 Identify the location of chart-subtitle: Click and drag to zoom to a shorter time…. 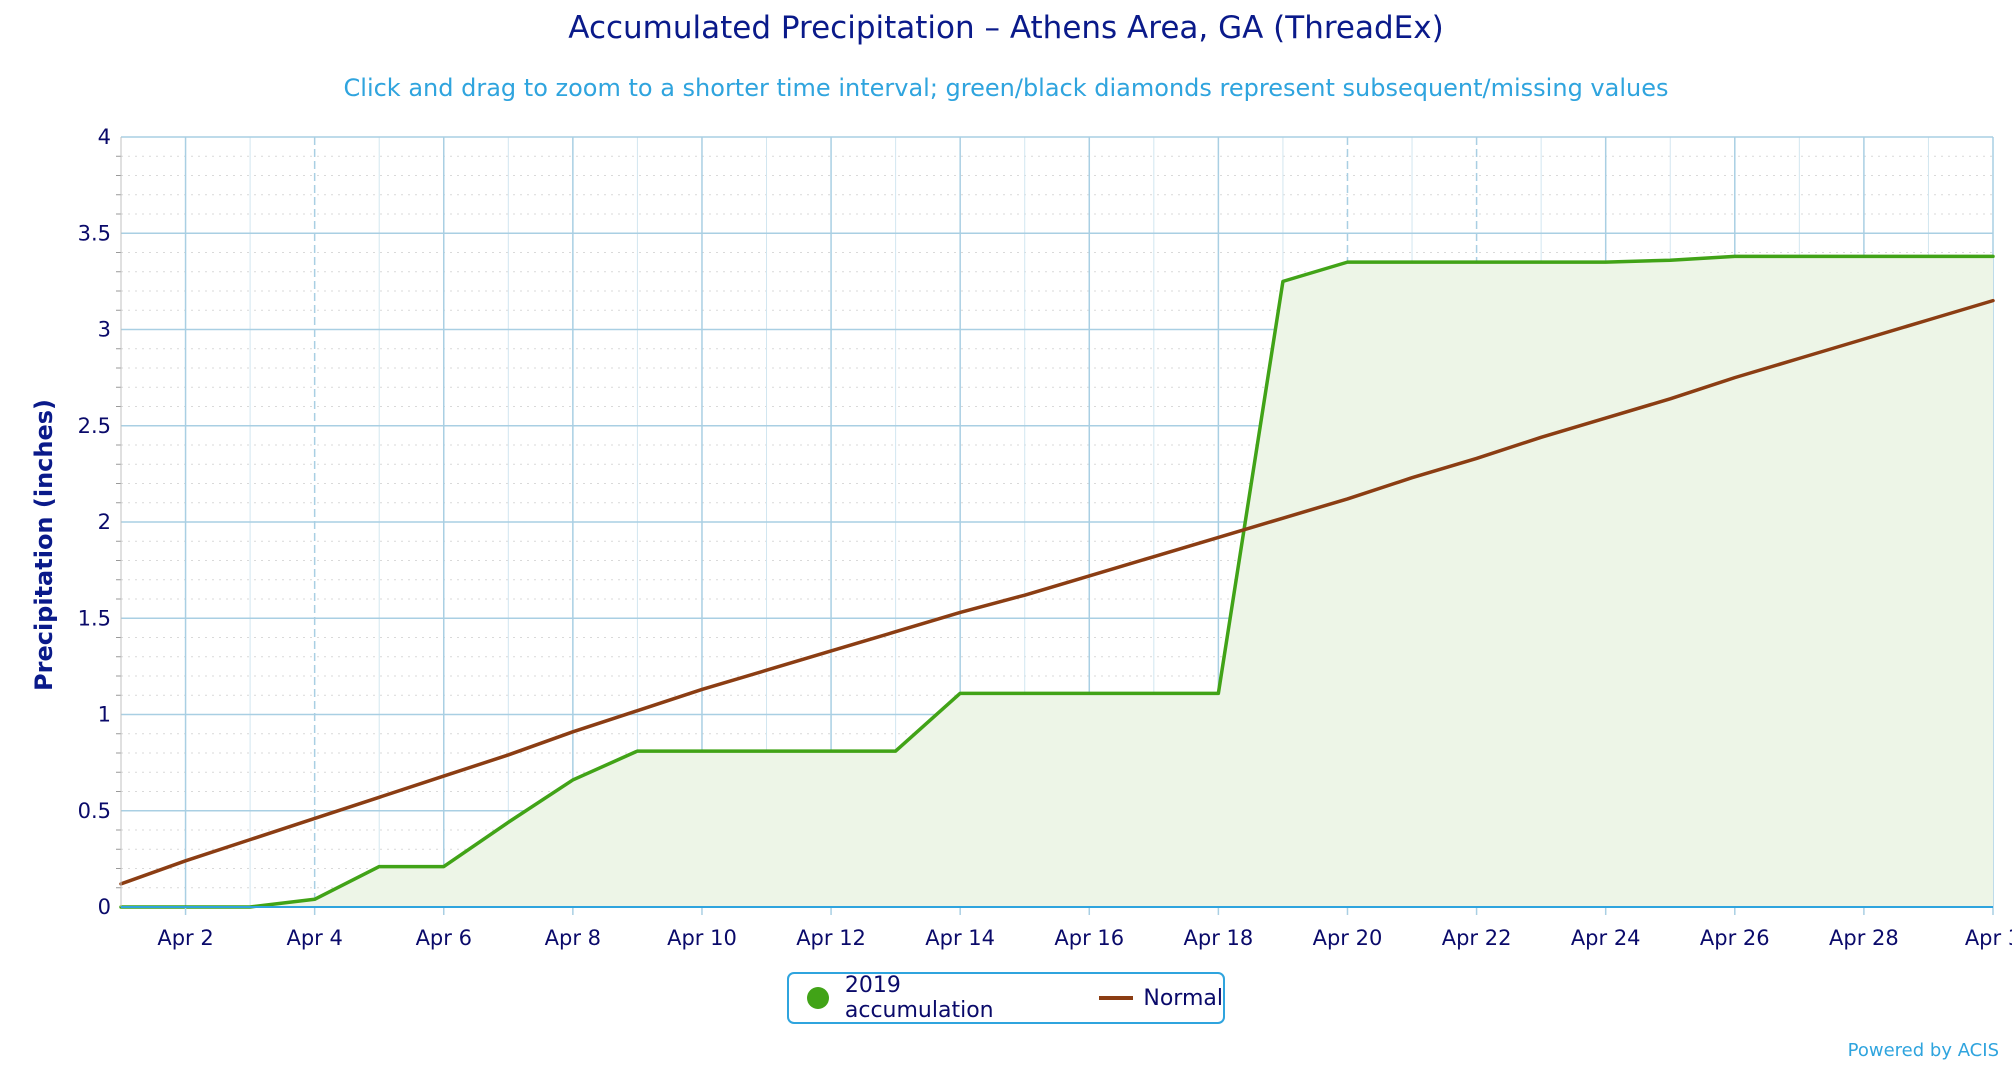
(1006, 88).